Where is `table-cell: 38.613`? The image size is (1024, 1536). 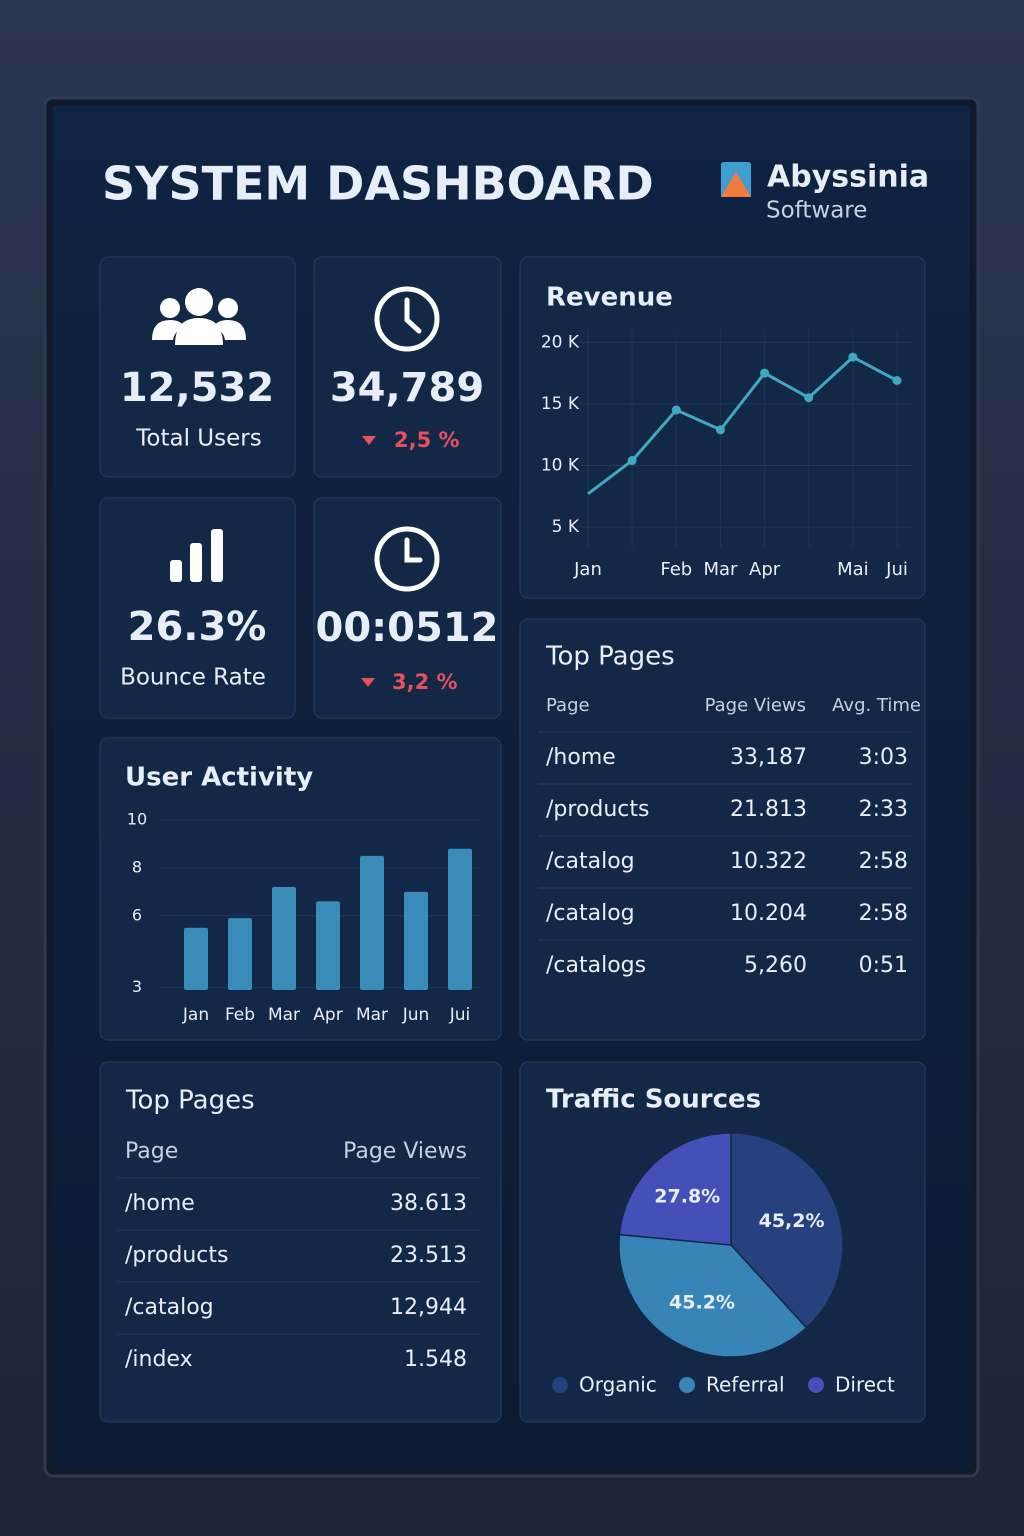 table-cell: 38.613 is located at coordinates (428, 1203).